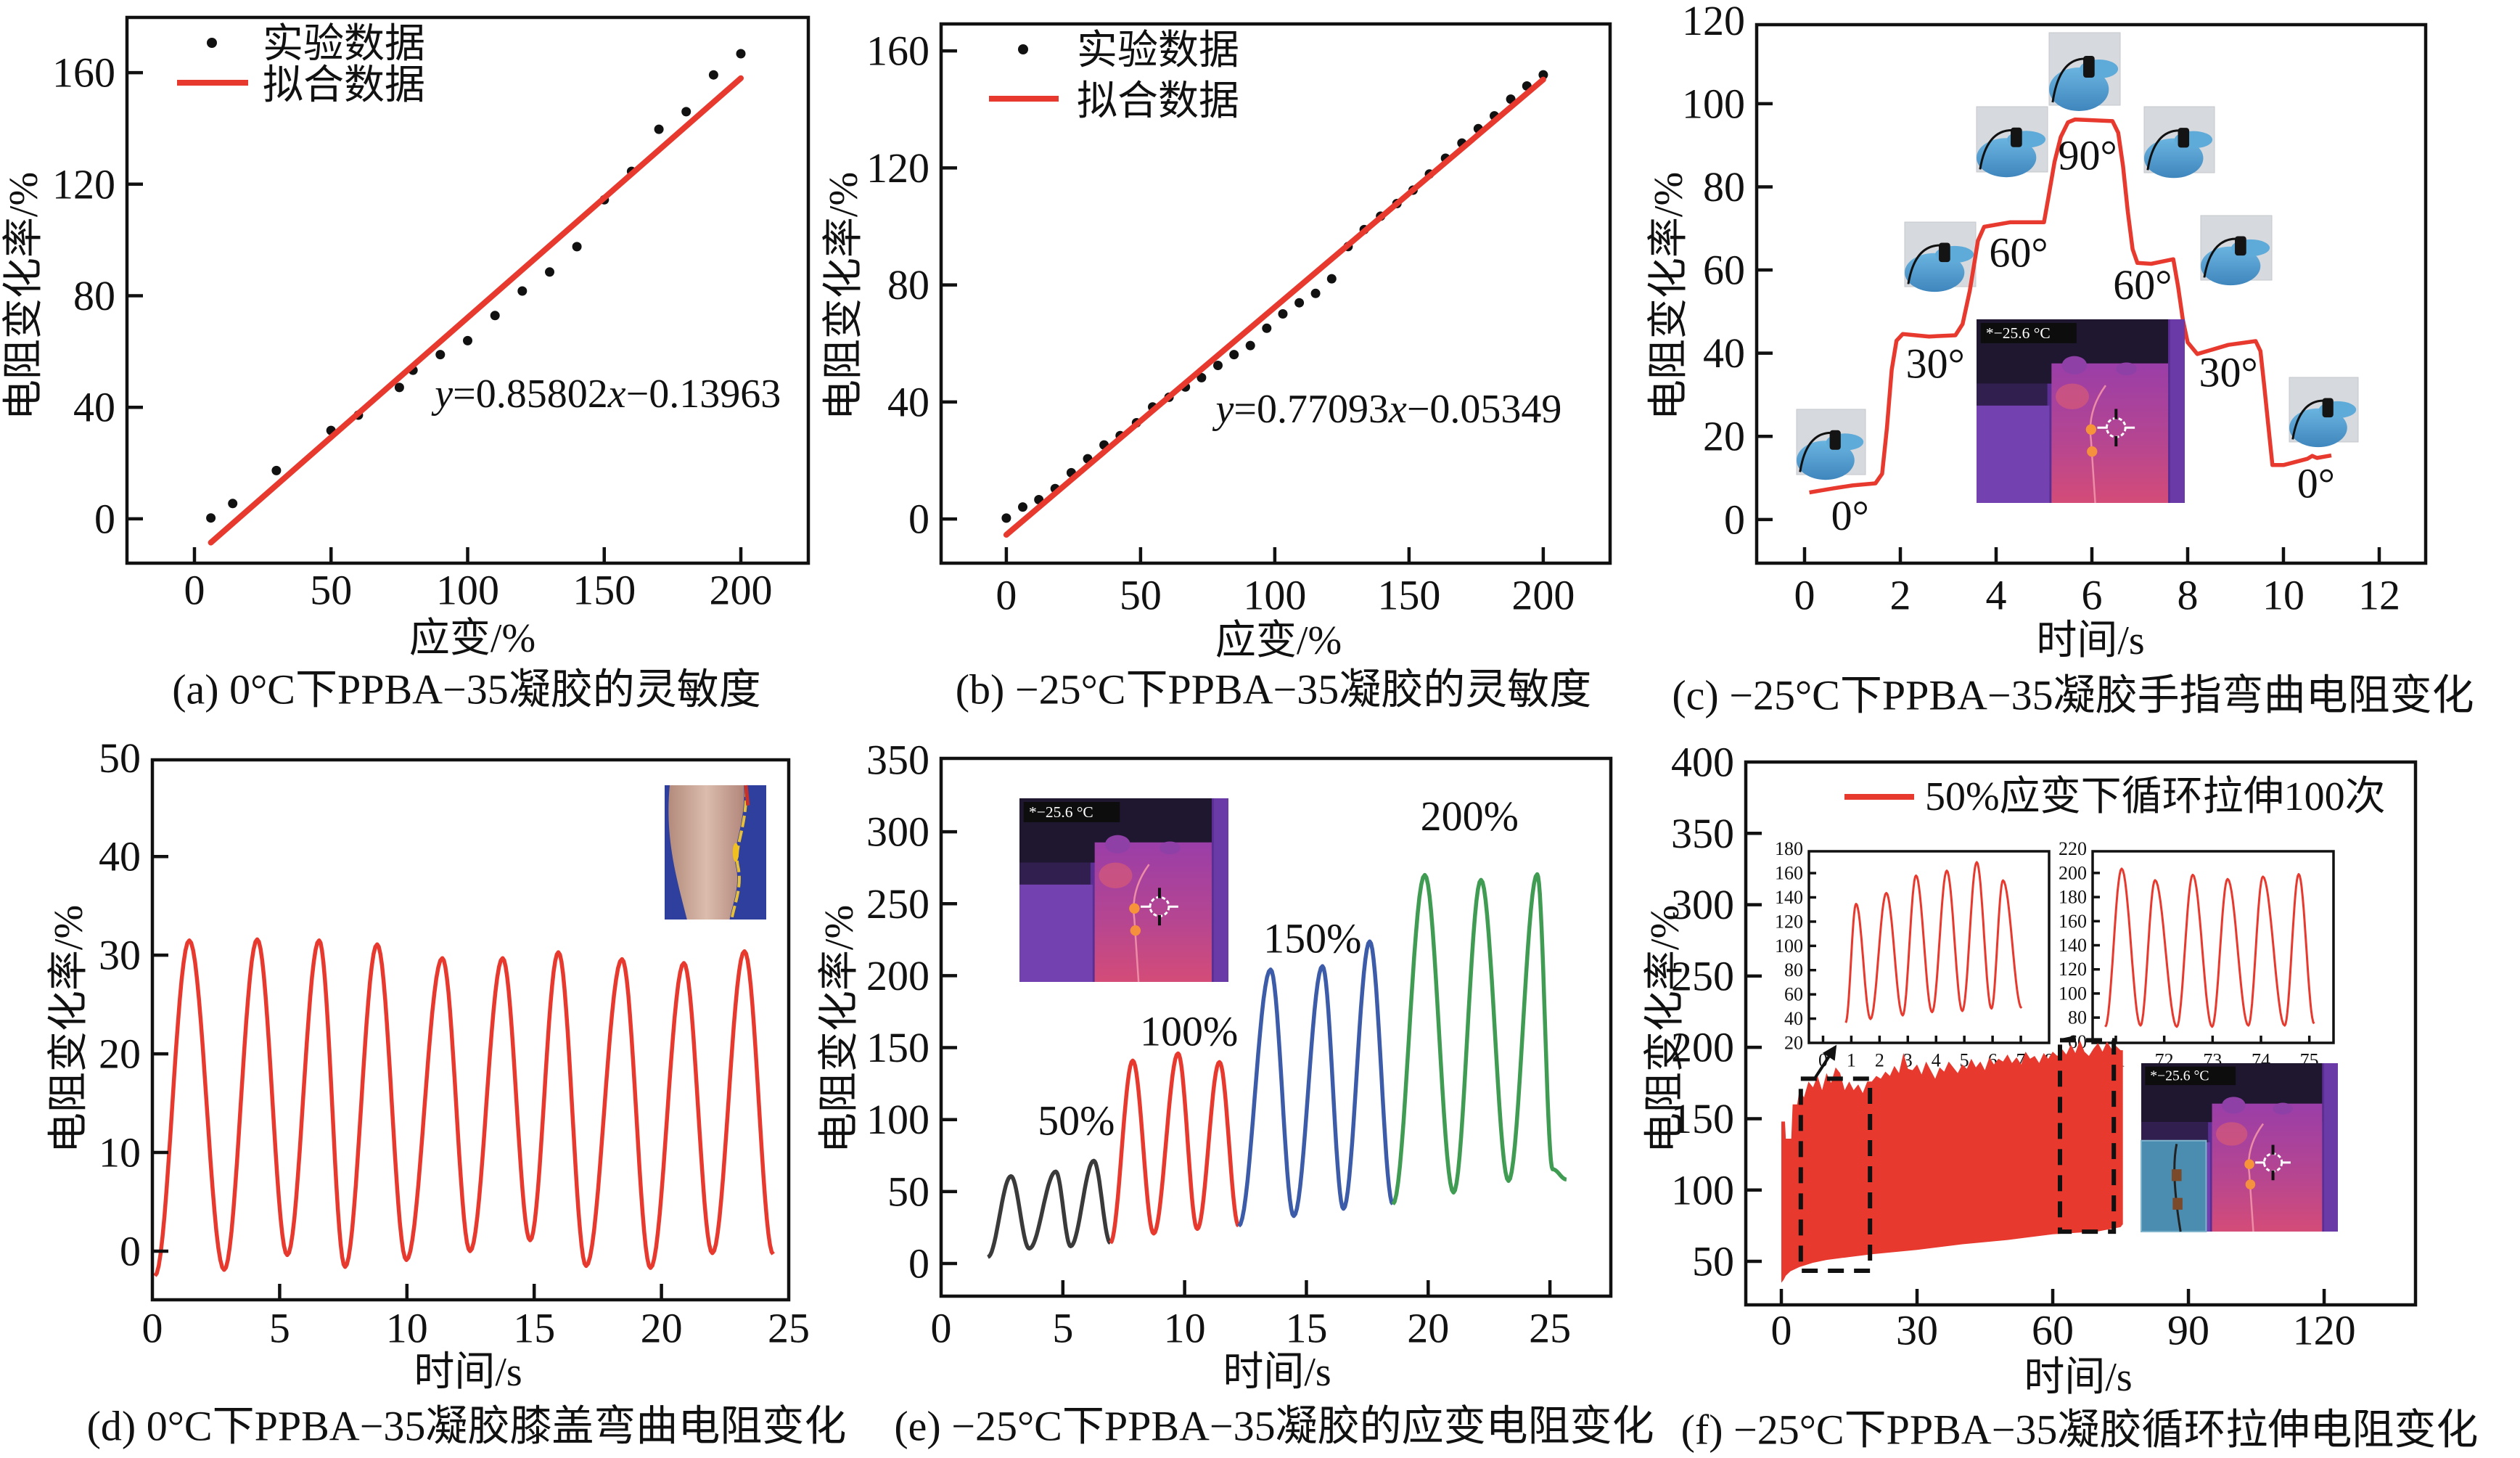 The width and height of the screenshot is (2520, 1458). Describe the element at coordinates (1724, 187) in the screenshot. I see `y-tick-label: 80` at that location.